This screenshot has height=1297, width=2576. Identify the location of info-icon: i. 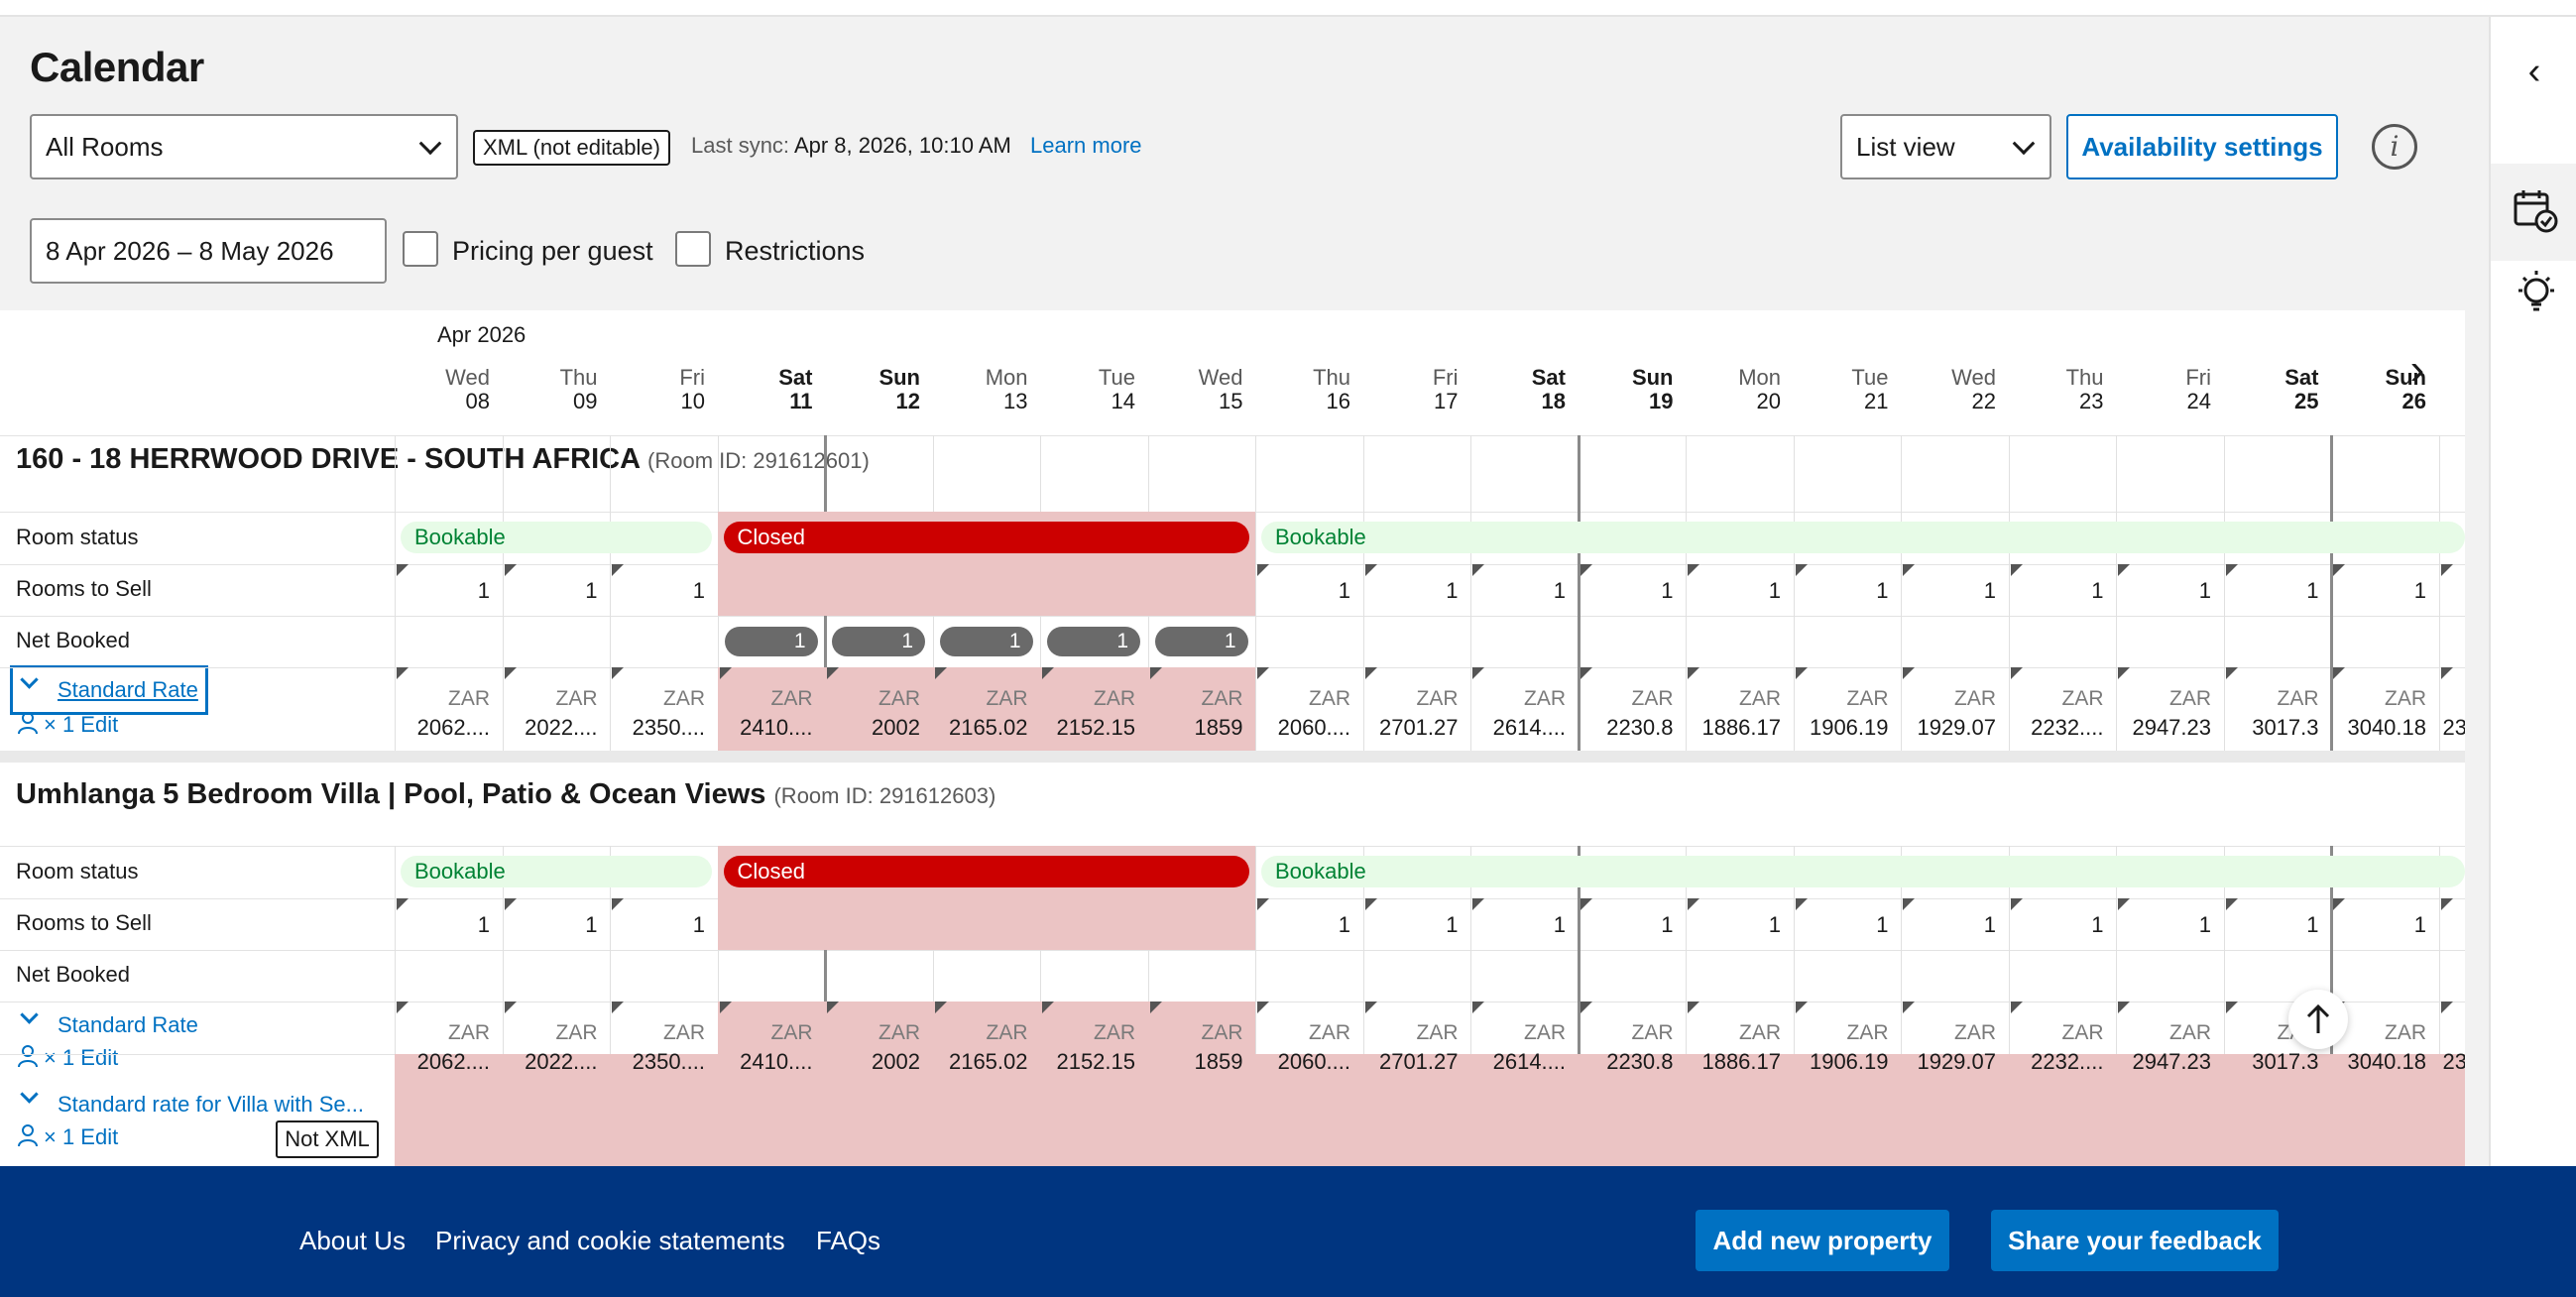
(2395, 147).